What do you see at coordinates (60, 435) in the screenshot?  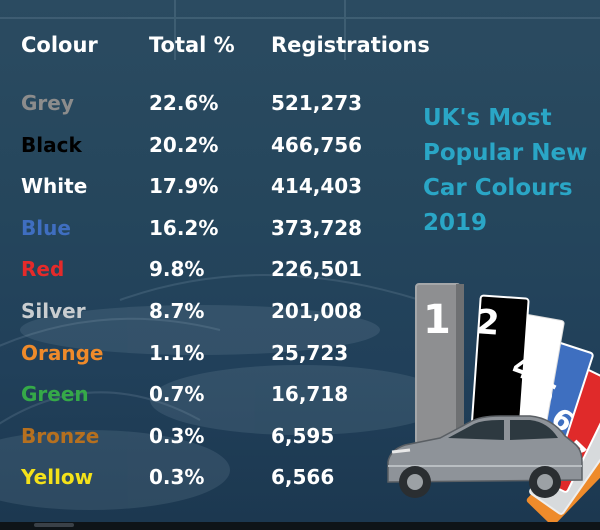 I see `row-colour-name: Bronze` at bounding box center [60, 435].